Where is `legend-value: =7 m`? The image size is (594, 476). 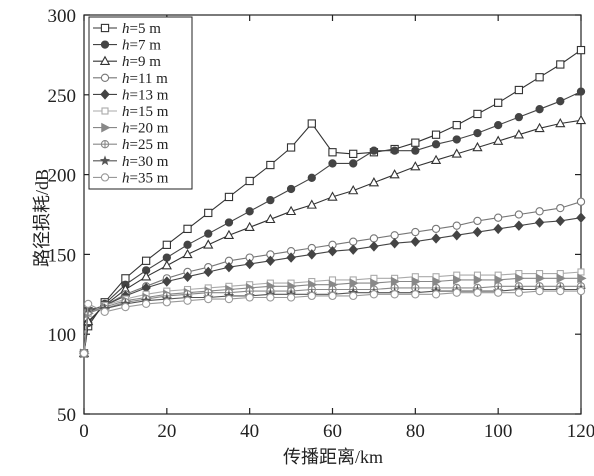 legend-value: =7 m is located at coordinates (146, 46).